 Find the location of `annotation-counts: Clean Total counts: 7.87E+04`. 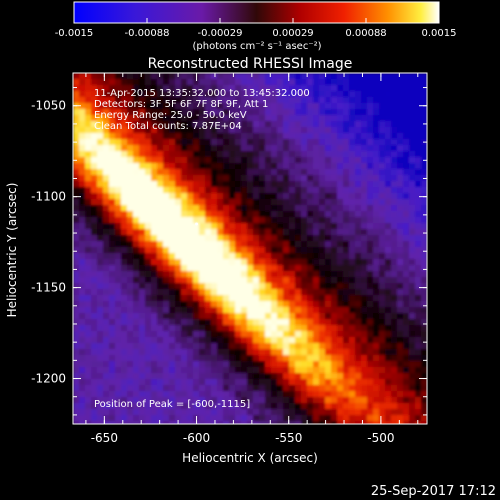

annotation-counts: Clean Total counts: 7.87E+04 is located at coordinates (168, 126).